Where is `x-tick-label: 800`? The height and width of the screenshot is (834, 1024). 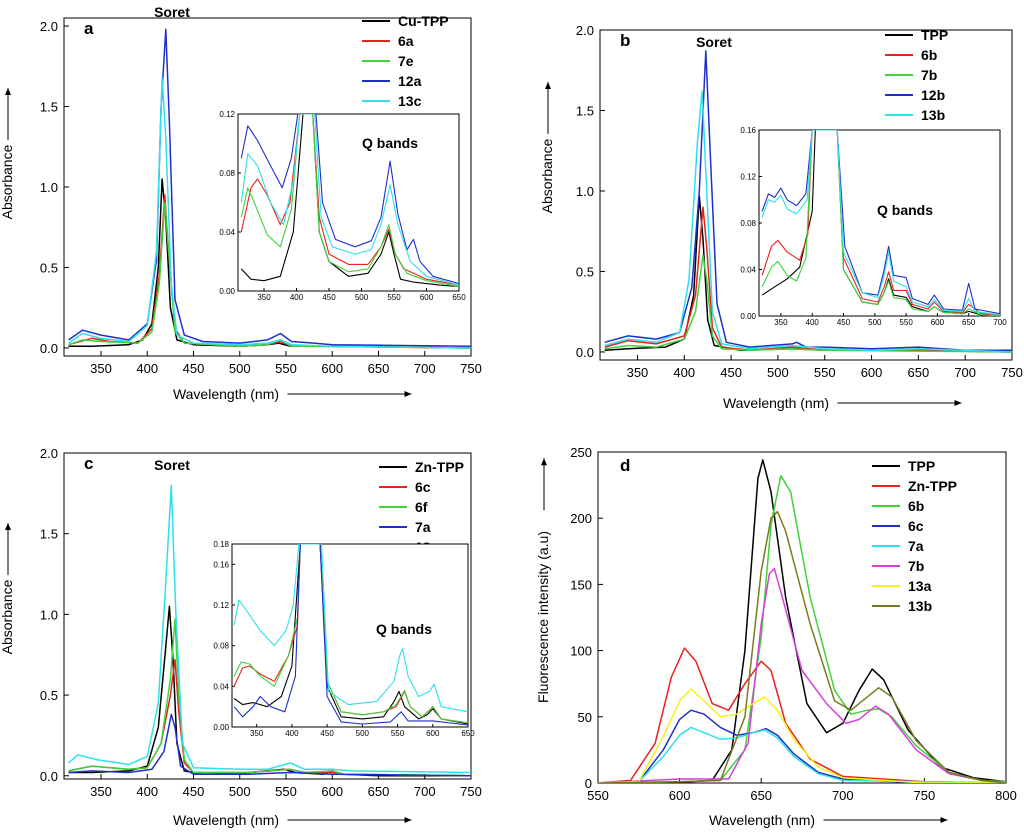 x-tick-label: 800 is located at coordinates (1006, 795).